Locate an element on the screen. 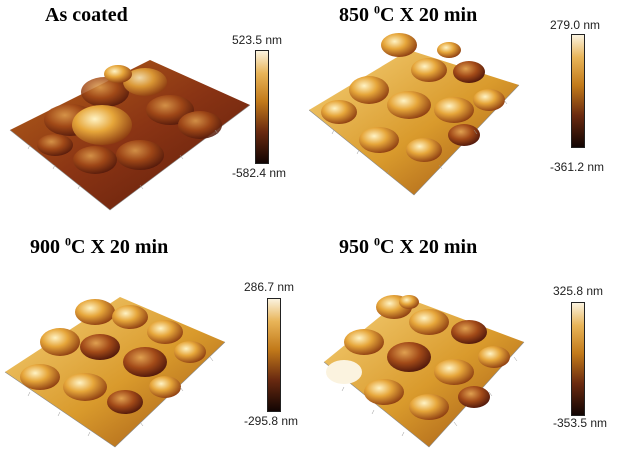  scale-max-label: 286.7 nm is located at coordinates (269, 287).